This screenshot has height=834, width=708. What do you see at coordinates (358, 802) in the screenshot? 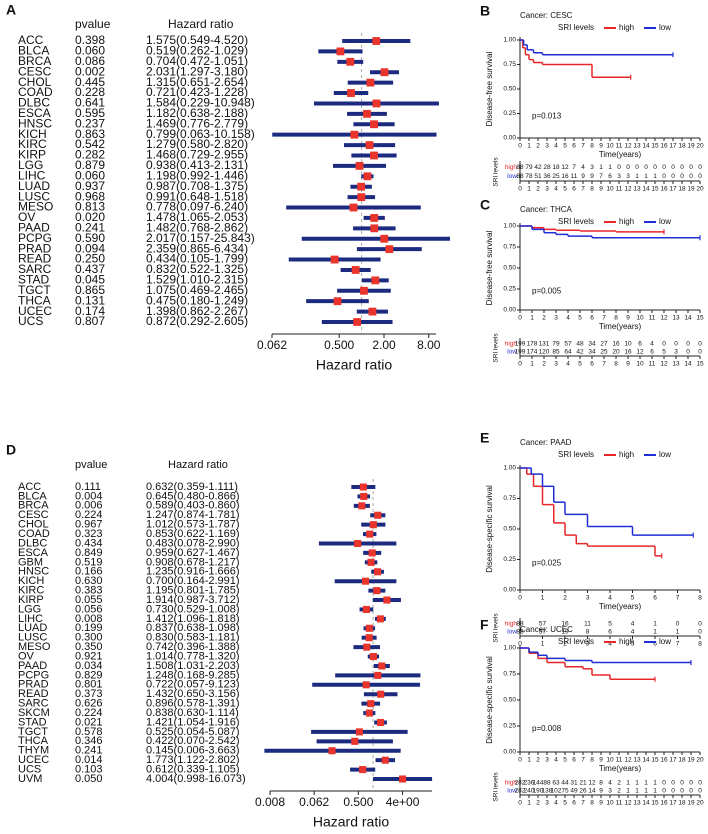
I see `x-tick-label: 0.500` at bounding box center [358, 802].